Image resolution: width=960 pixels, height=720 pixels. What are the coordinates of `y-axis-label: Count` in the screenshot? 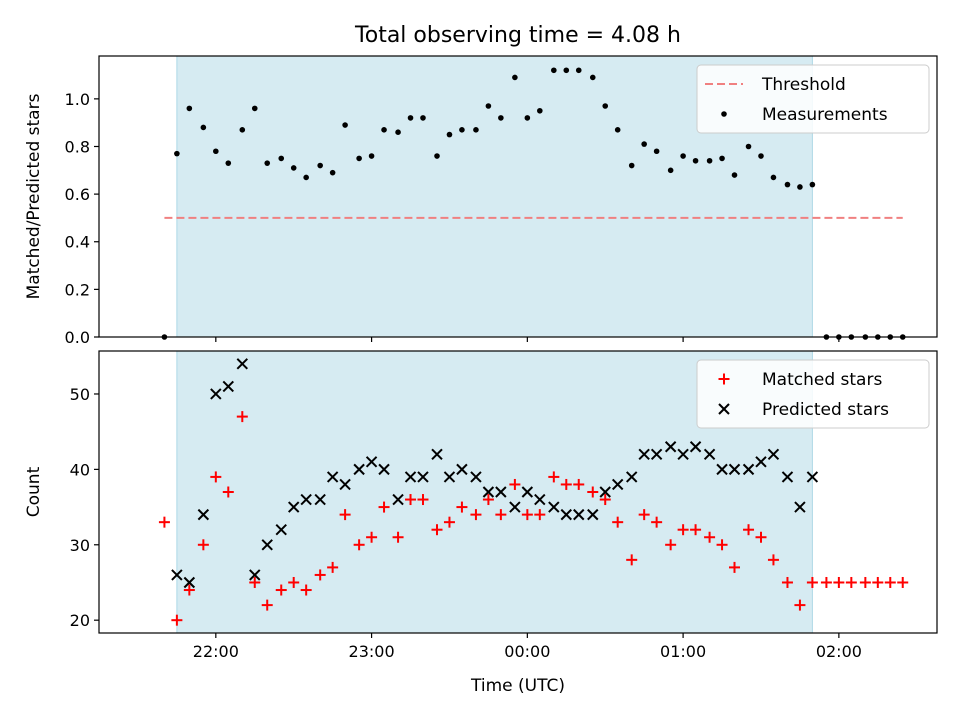 It's located at (34, 491).